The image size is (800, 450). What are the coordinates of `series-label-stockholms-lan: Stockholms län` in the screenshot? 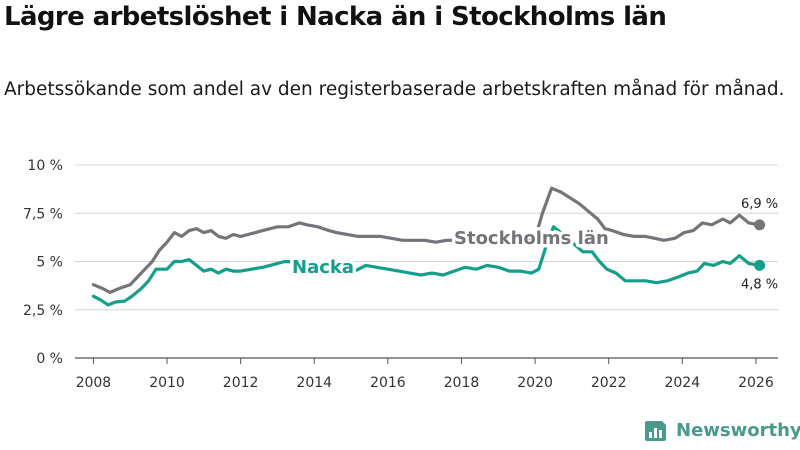 It's located at (531, 238).